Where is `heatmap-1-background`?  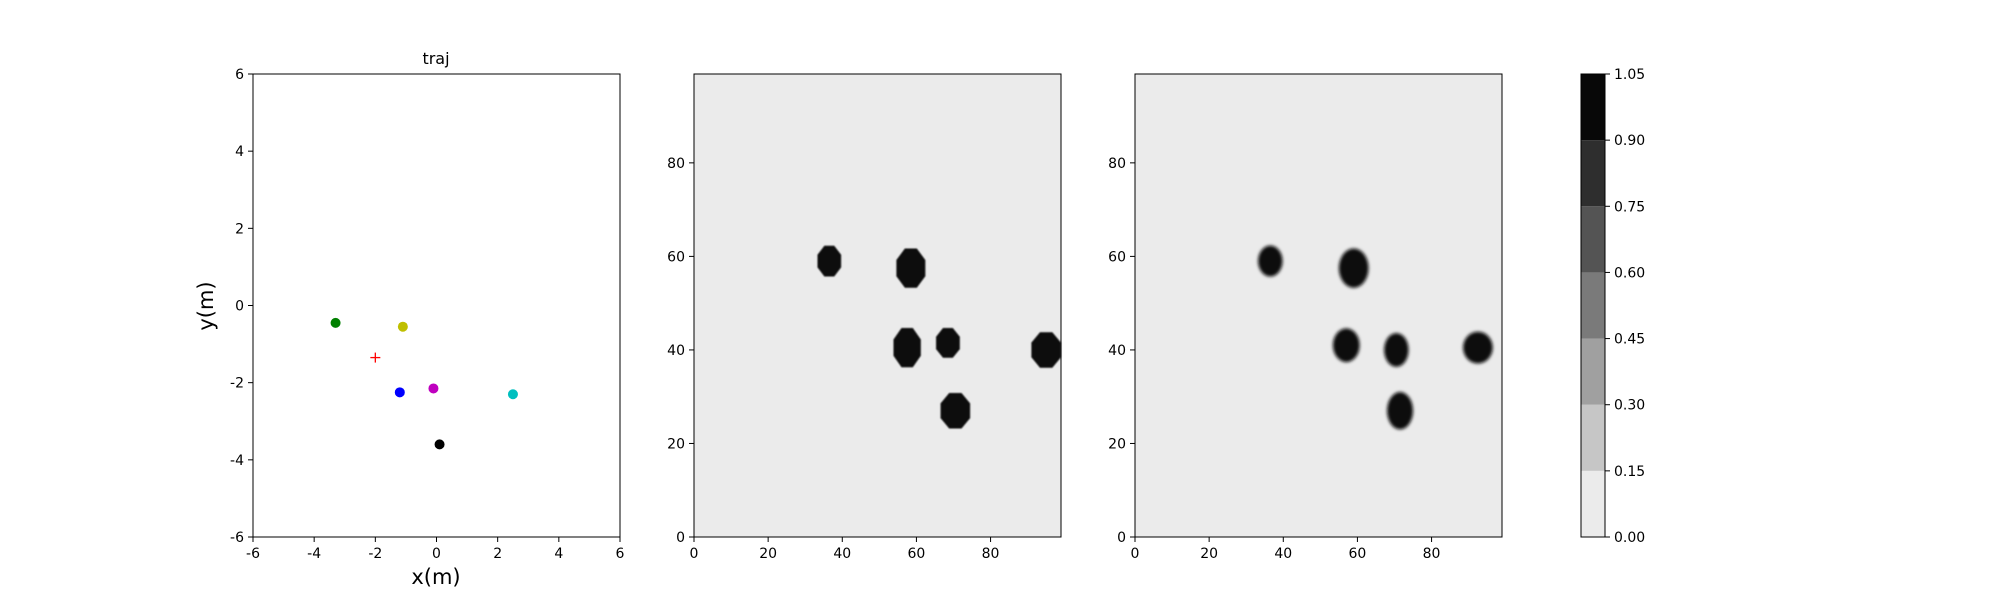 heatmap-1-background is located at coordinates (877, 305).